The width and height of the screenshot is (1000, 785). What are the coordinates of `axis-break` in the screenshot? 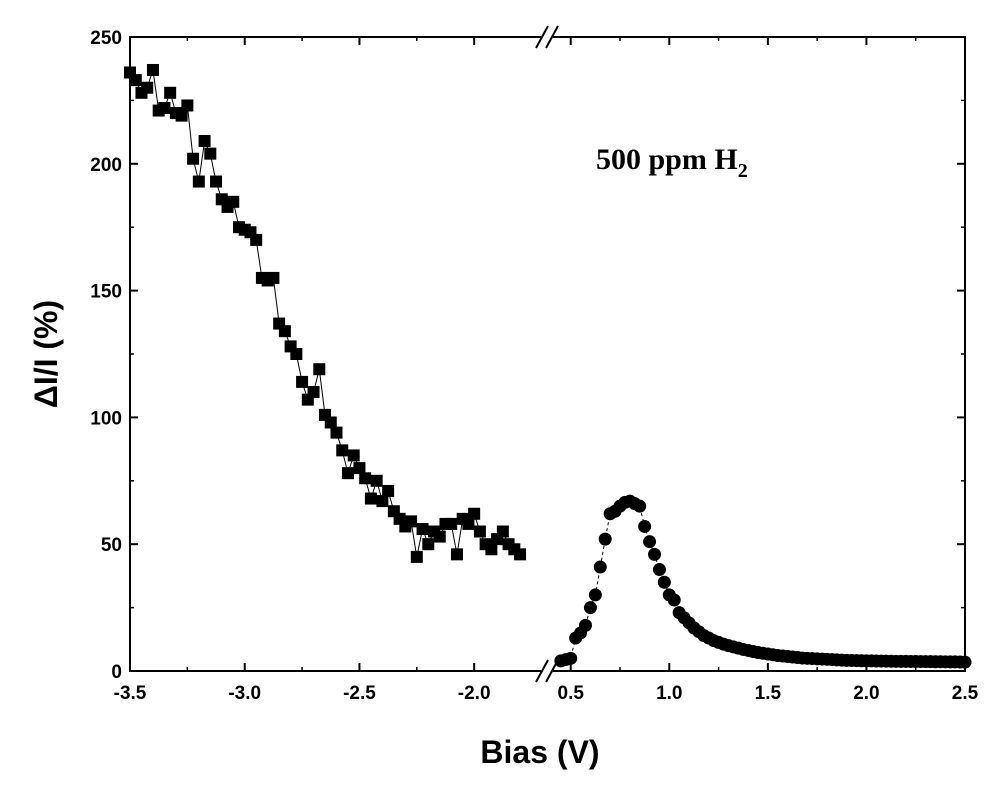 It's located at (547, 354).